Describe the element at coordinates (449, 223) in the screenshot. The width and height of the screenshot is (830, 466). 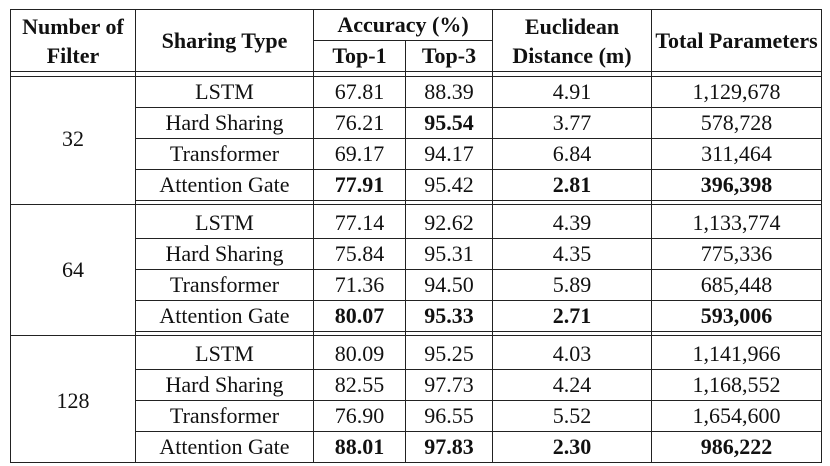
I see `top3-cell: 92.62` at that location.